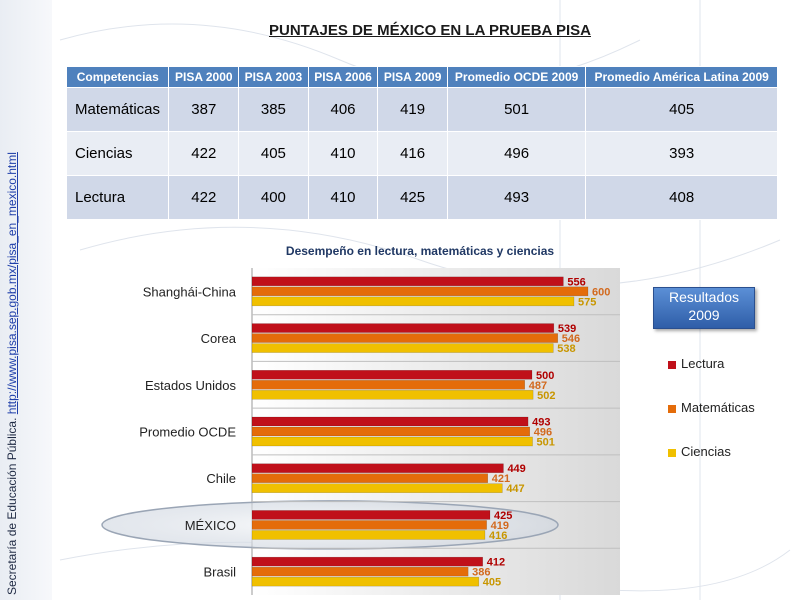 This screenshot has width=800, height=600. I want to click on legend-item-lectura: Lectura, so click(696, 363).